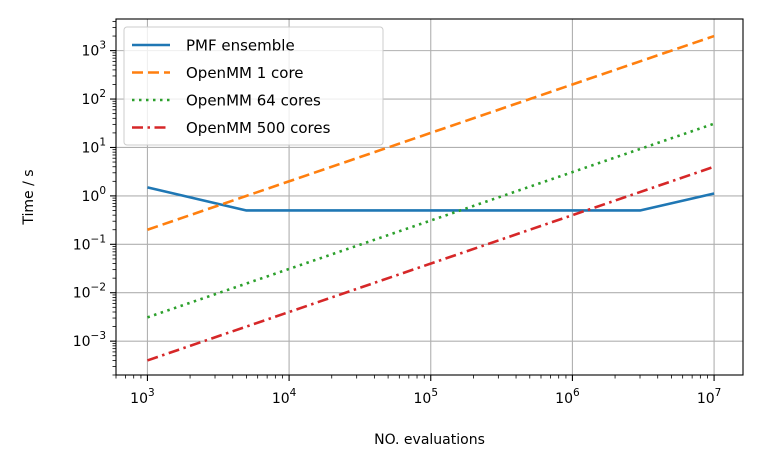  Describe the element at coordinates (240, 46) in the screenshot. I see `legend-label-1: PMF ensemble` at that location.